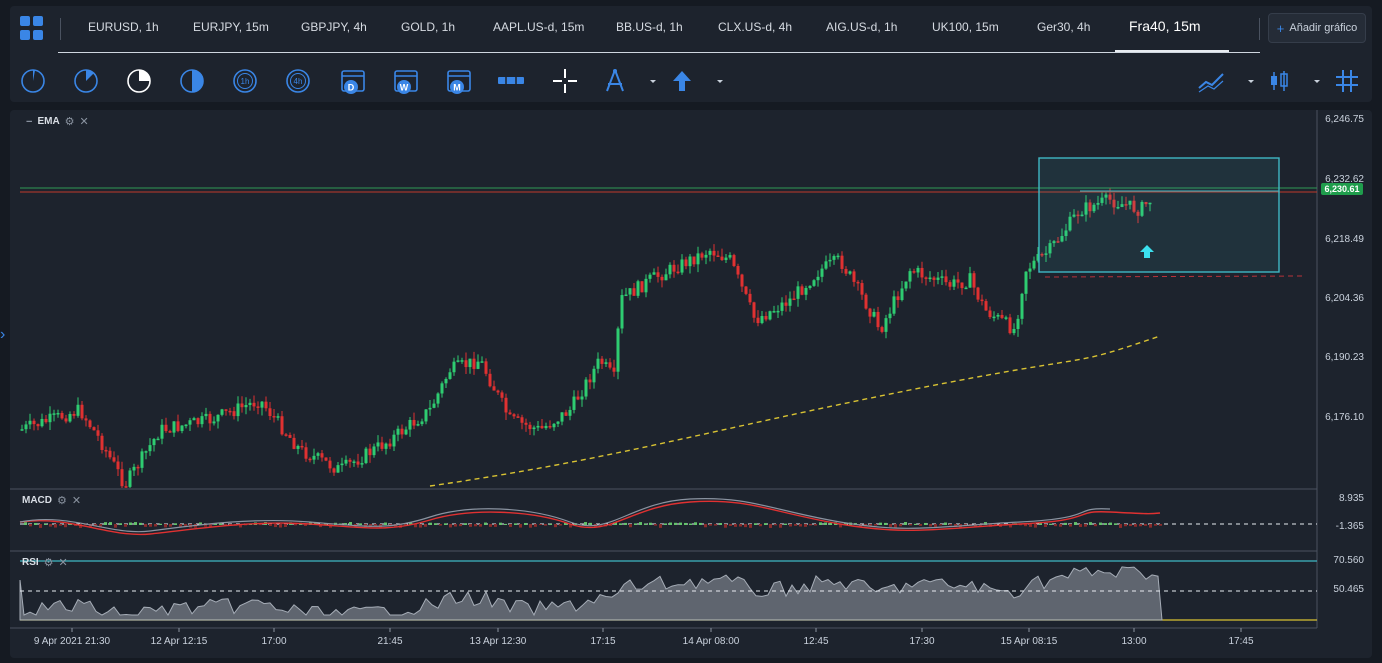 The image size is (1382, 663). I want to click on tab-eurusd-1h: EURUSD, 1h, so click(123, 27).